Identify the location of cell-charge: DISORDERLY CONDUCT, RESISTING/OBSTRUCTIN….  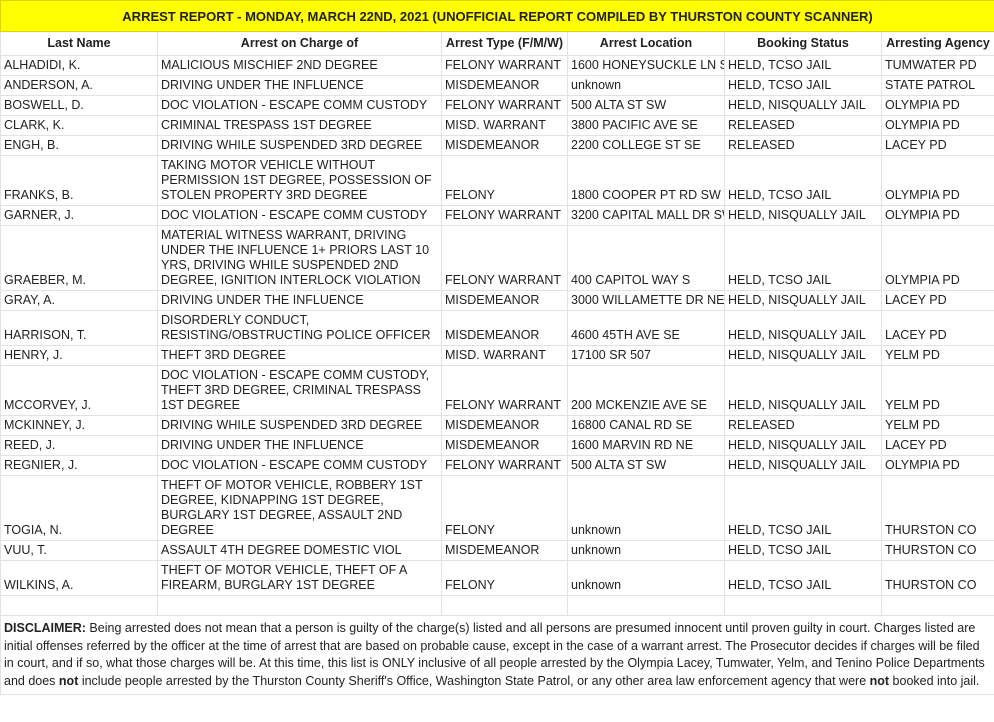
(299, 328).